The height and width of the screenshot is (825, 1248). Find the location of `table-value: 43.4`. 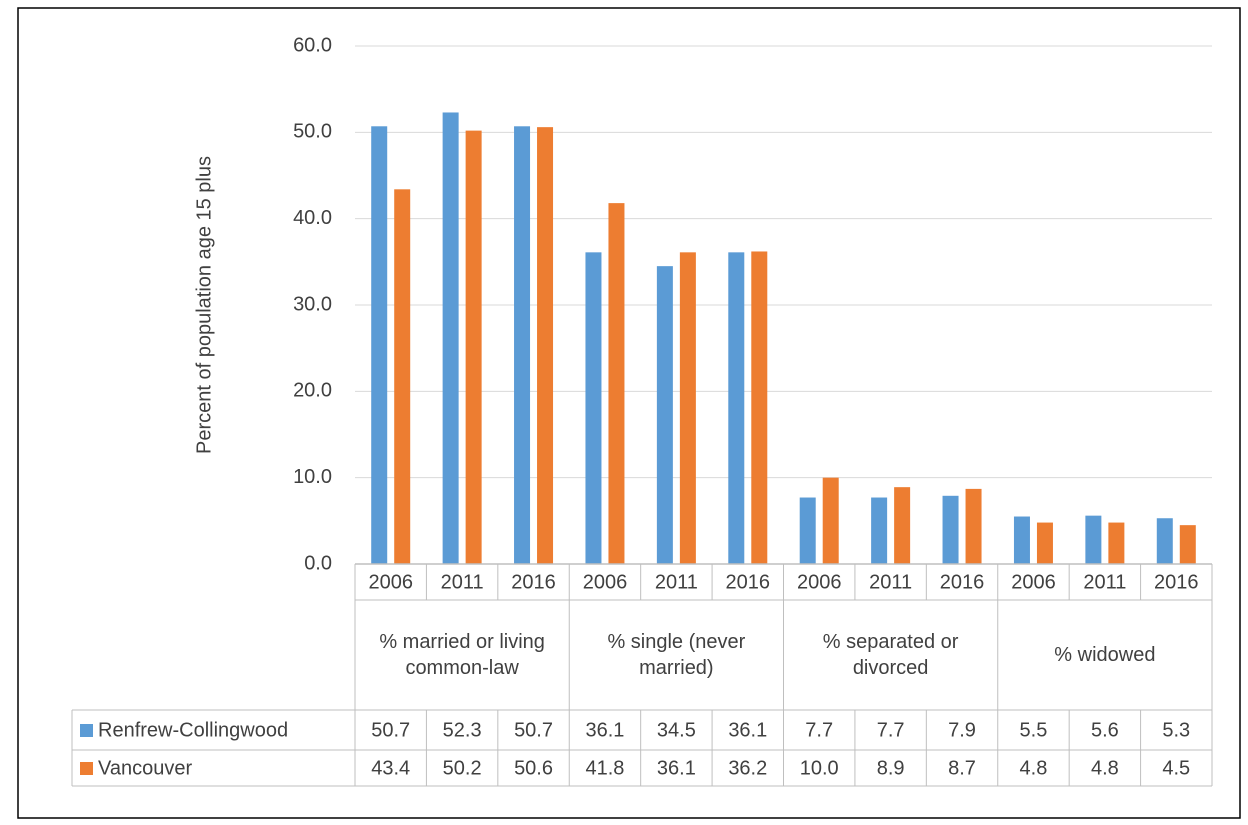

table-value: 43.4 is located at coordinates (390, 768).